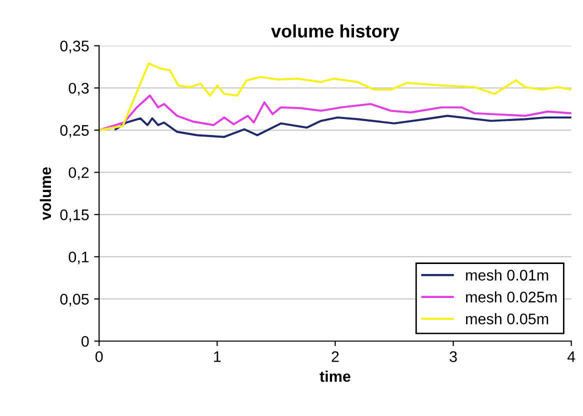  Describe the element at coordinates (507, 275) in the screenshot. I see `legend-label: mesh 0.01m` at that location.